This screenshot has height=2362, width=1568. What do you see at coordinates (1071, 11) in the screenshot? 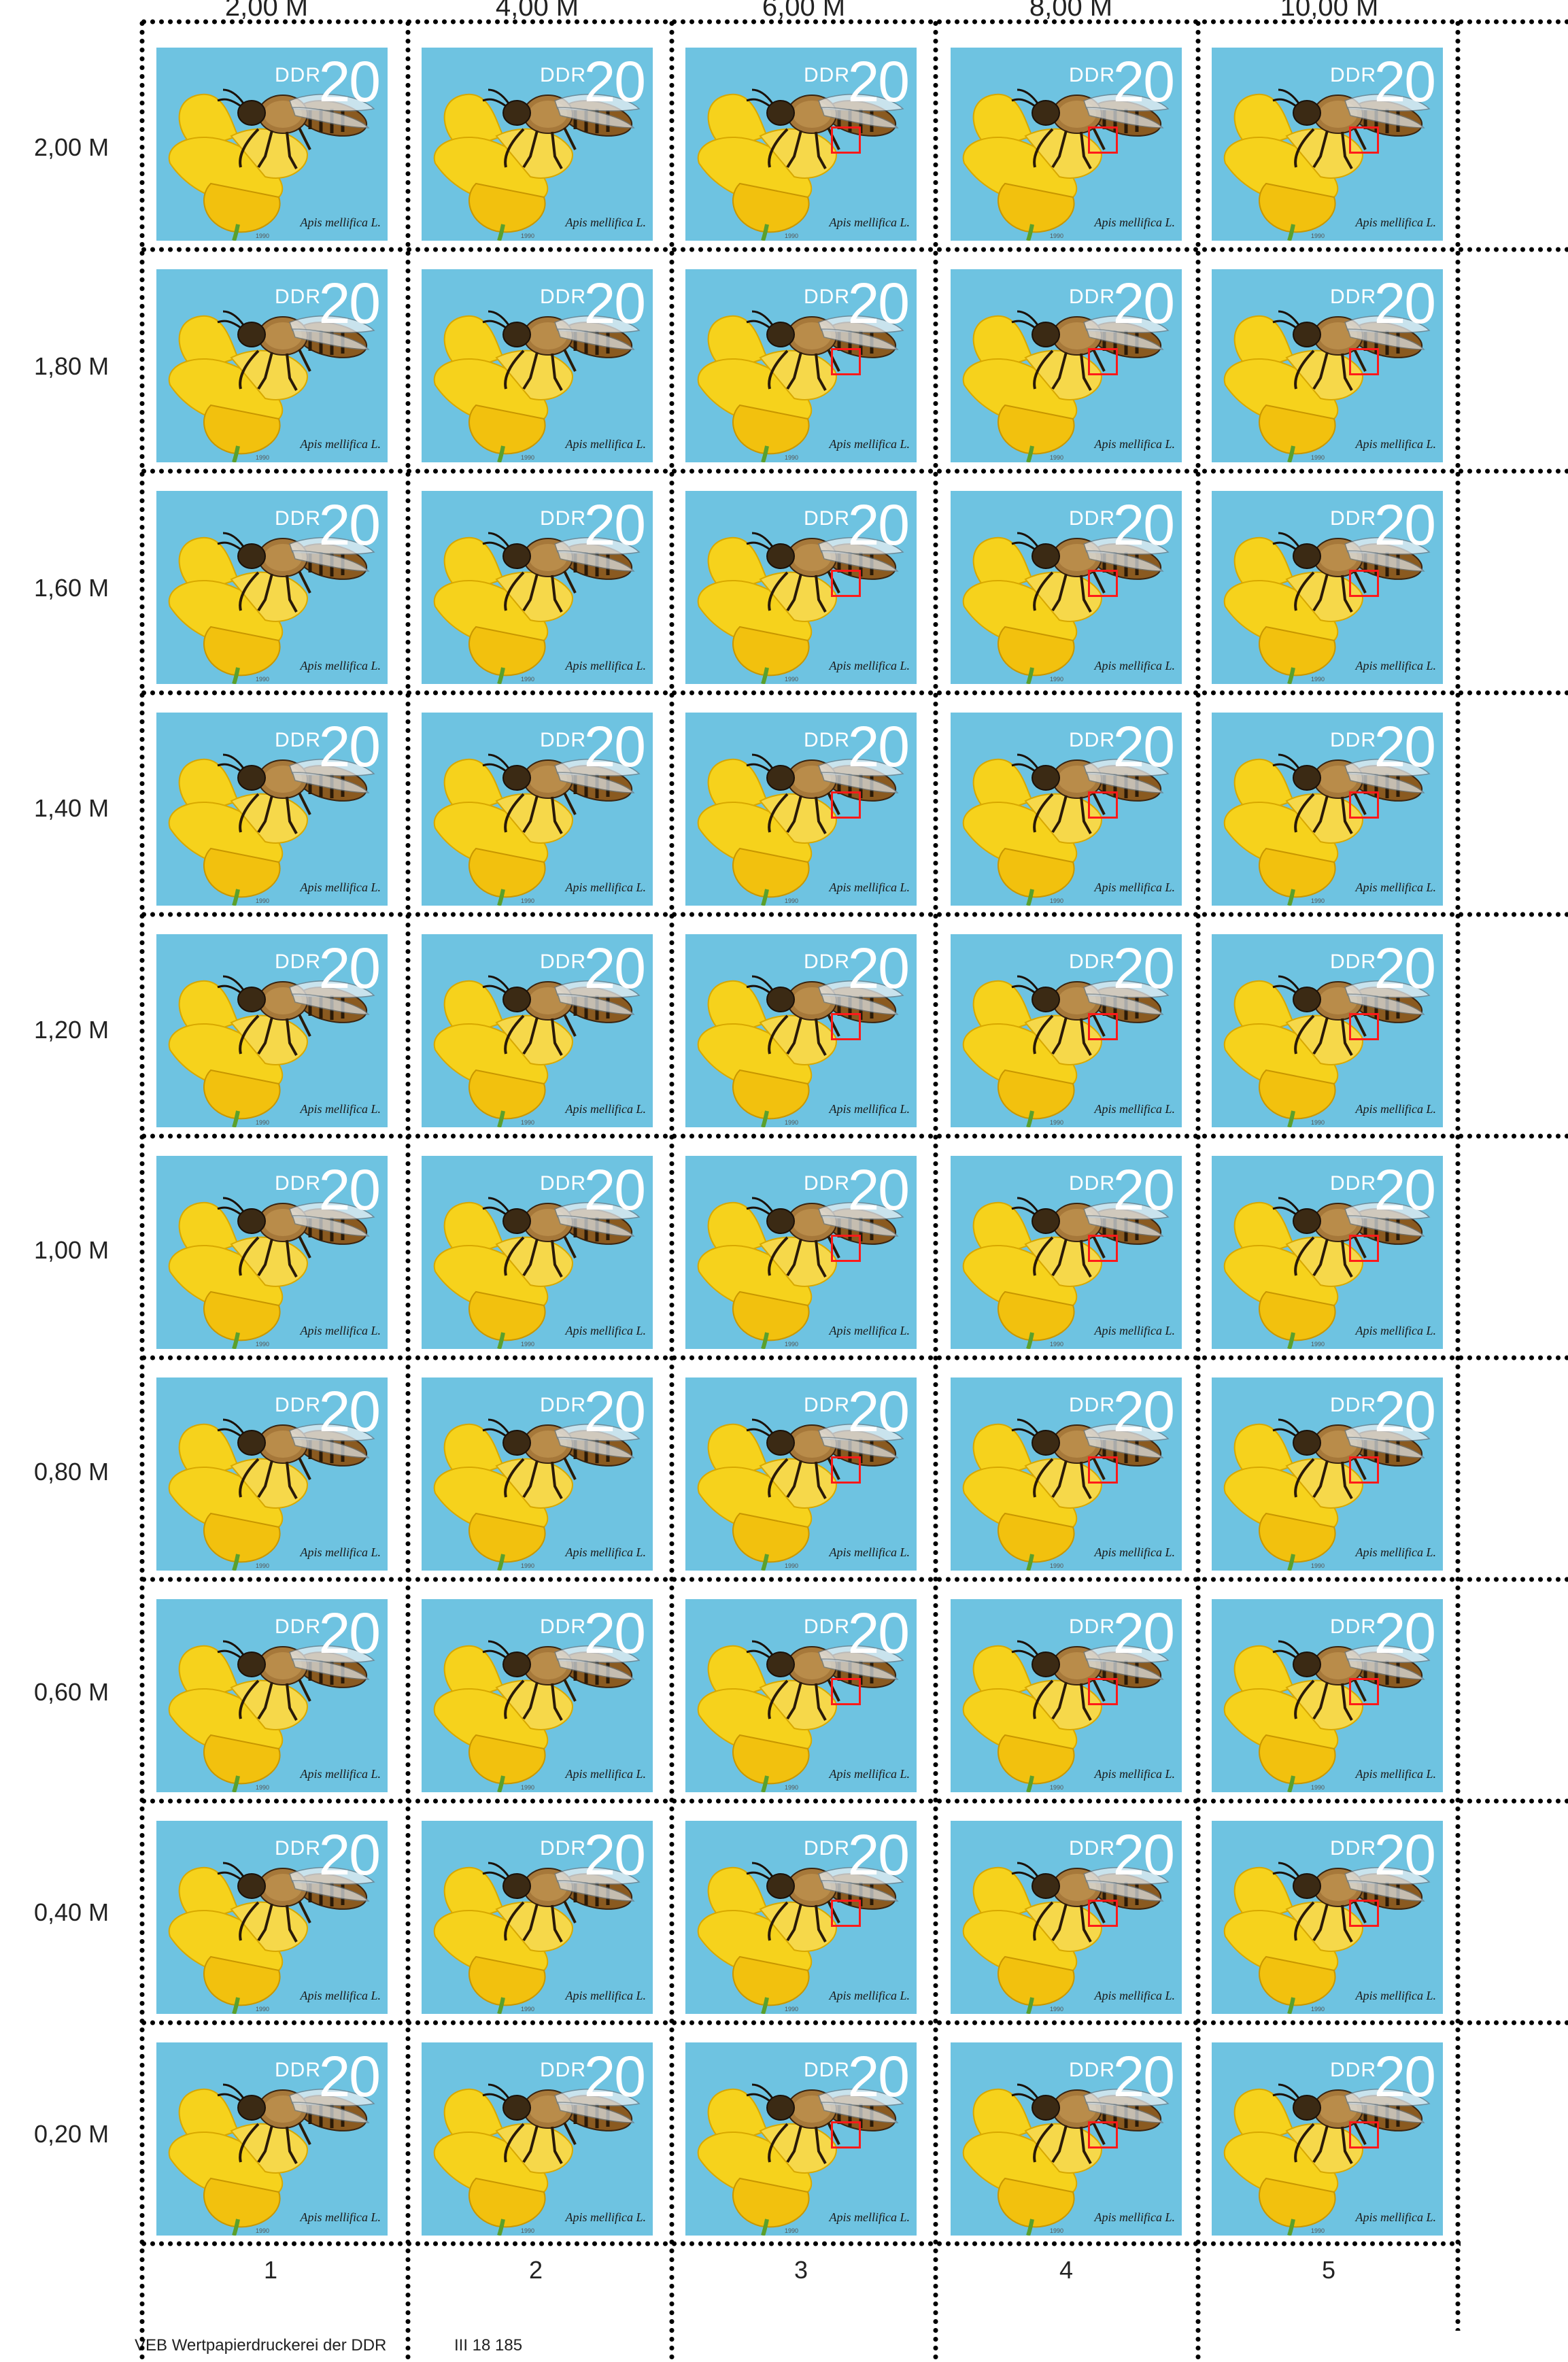
I see `top-value-label-4: 8,00 M` at bounding box center [1071, 11].